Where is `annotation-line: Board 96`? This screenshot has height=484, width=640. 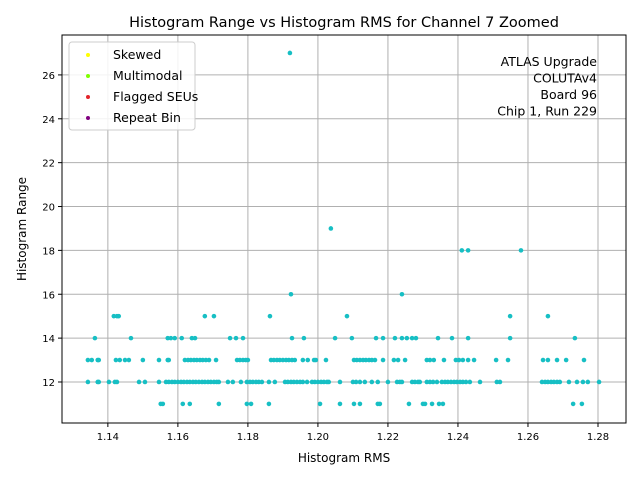 annotation-line: Board 96 is located at coordinates (568, 94).